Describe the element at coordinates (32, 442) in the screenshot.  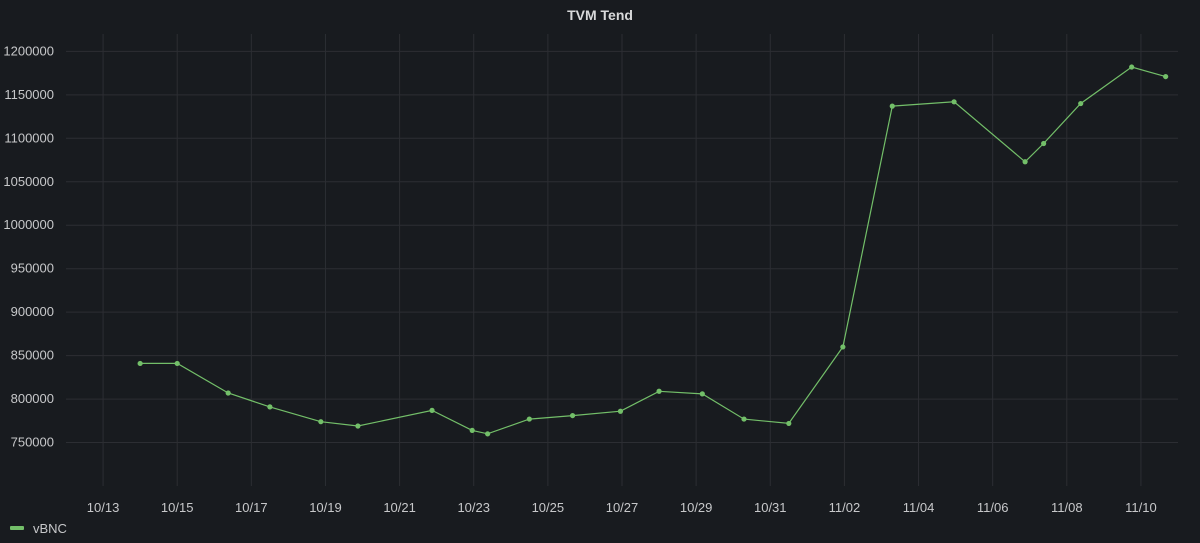
I see `y-tick-label: 750000` at that location.